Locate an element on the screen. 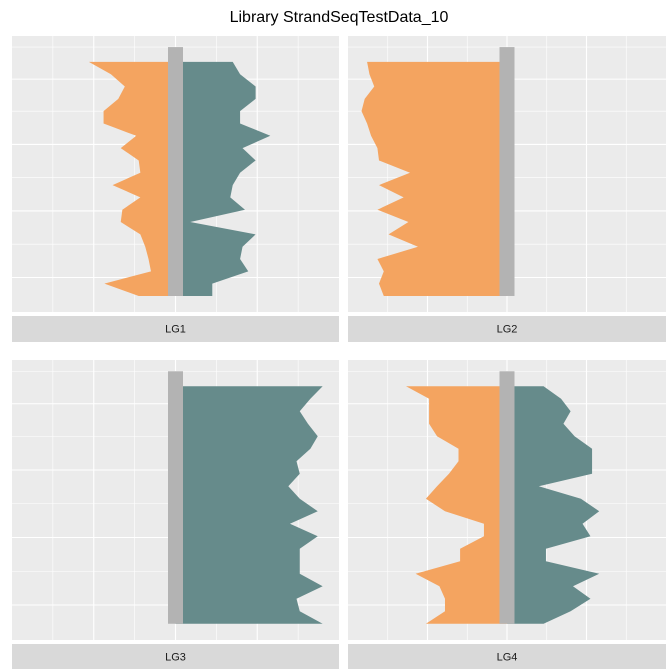  strip-label: LG3 is located at coordinates (175, 657).